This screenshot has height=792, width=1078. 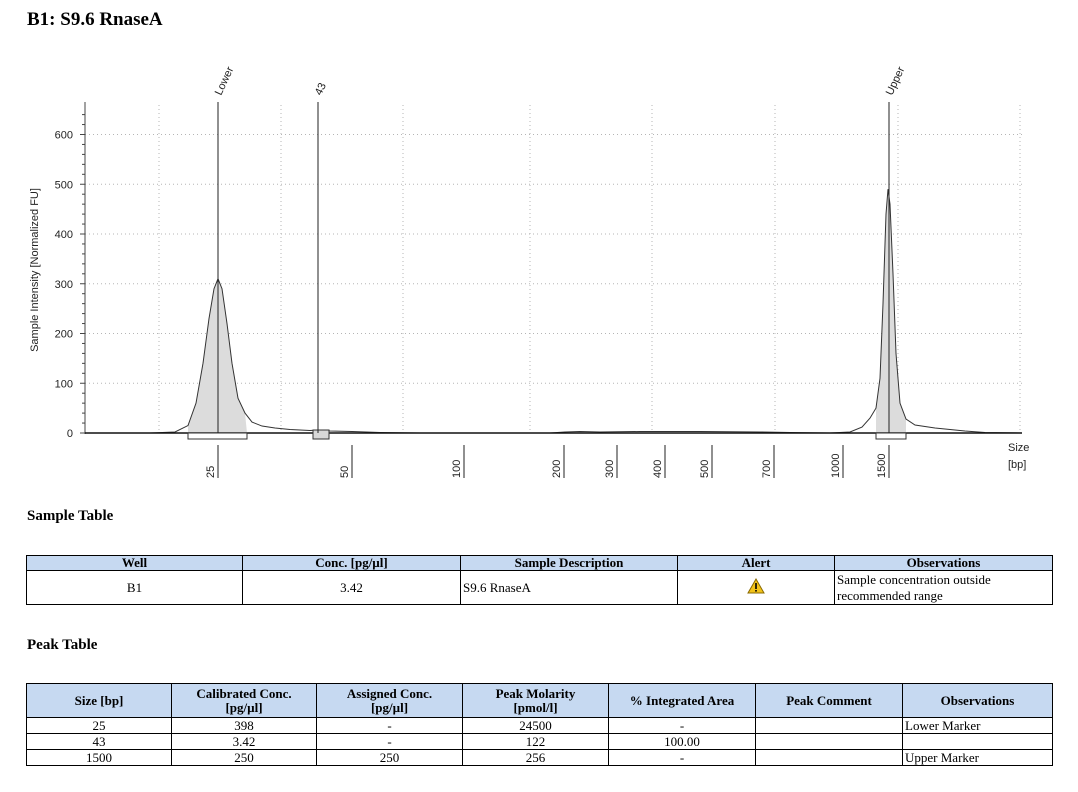 I want to click on x-tick-label: 400, so click(x=658, y=469).